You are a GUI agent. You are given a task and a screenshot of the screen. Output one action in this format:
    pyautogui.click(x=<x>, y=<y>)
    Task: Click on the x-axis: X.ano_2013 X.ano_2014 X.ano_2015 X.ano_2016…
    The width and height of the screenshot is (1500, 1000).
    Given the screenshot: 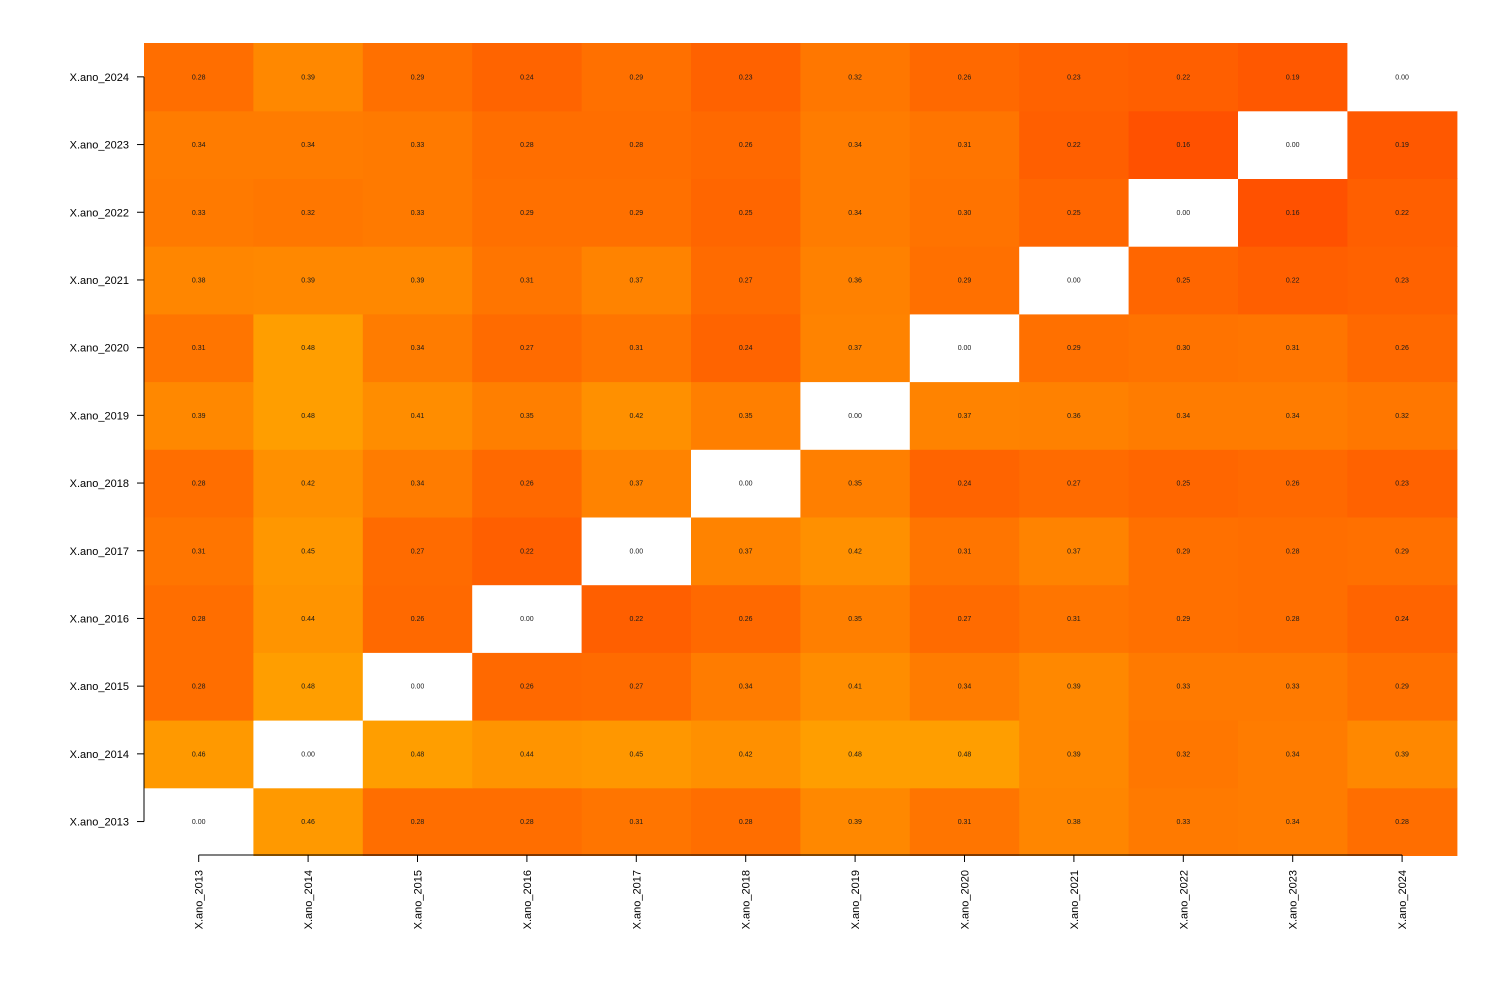 What is the action you would take?
    pyautogui.click(x=801, y=891)
    